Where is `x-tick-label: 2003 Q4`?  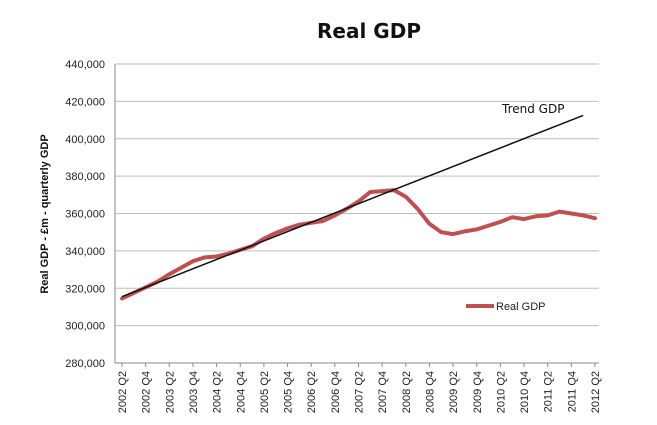
x-tick-label: 2003 Q4 is located at coordinates (194, 392).